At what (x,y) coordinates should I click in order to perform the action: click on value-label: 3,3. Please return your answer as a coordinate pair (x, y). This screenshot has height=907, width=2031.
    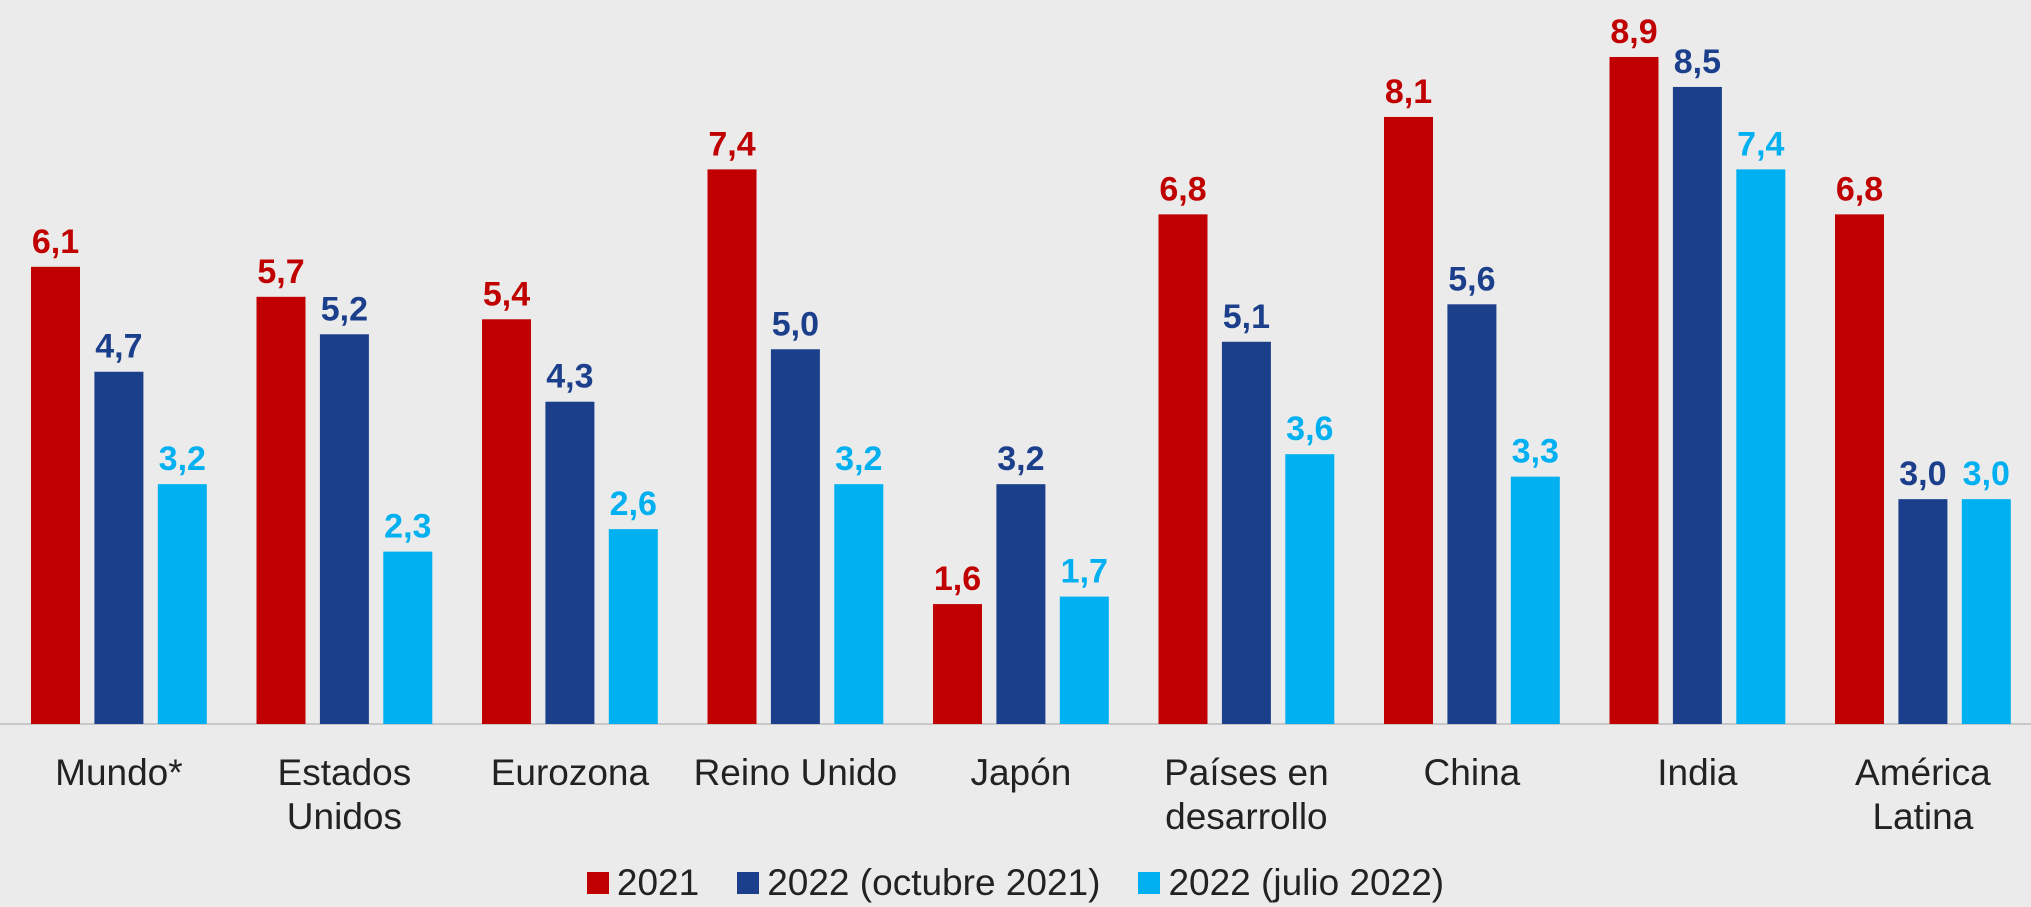
    Looking at the image, I should click on (1535, 452).